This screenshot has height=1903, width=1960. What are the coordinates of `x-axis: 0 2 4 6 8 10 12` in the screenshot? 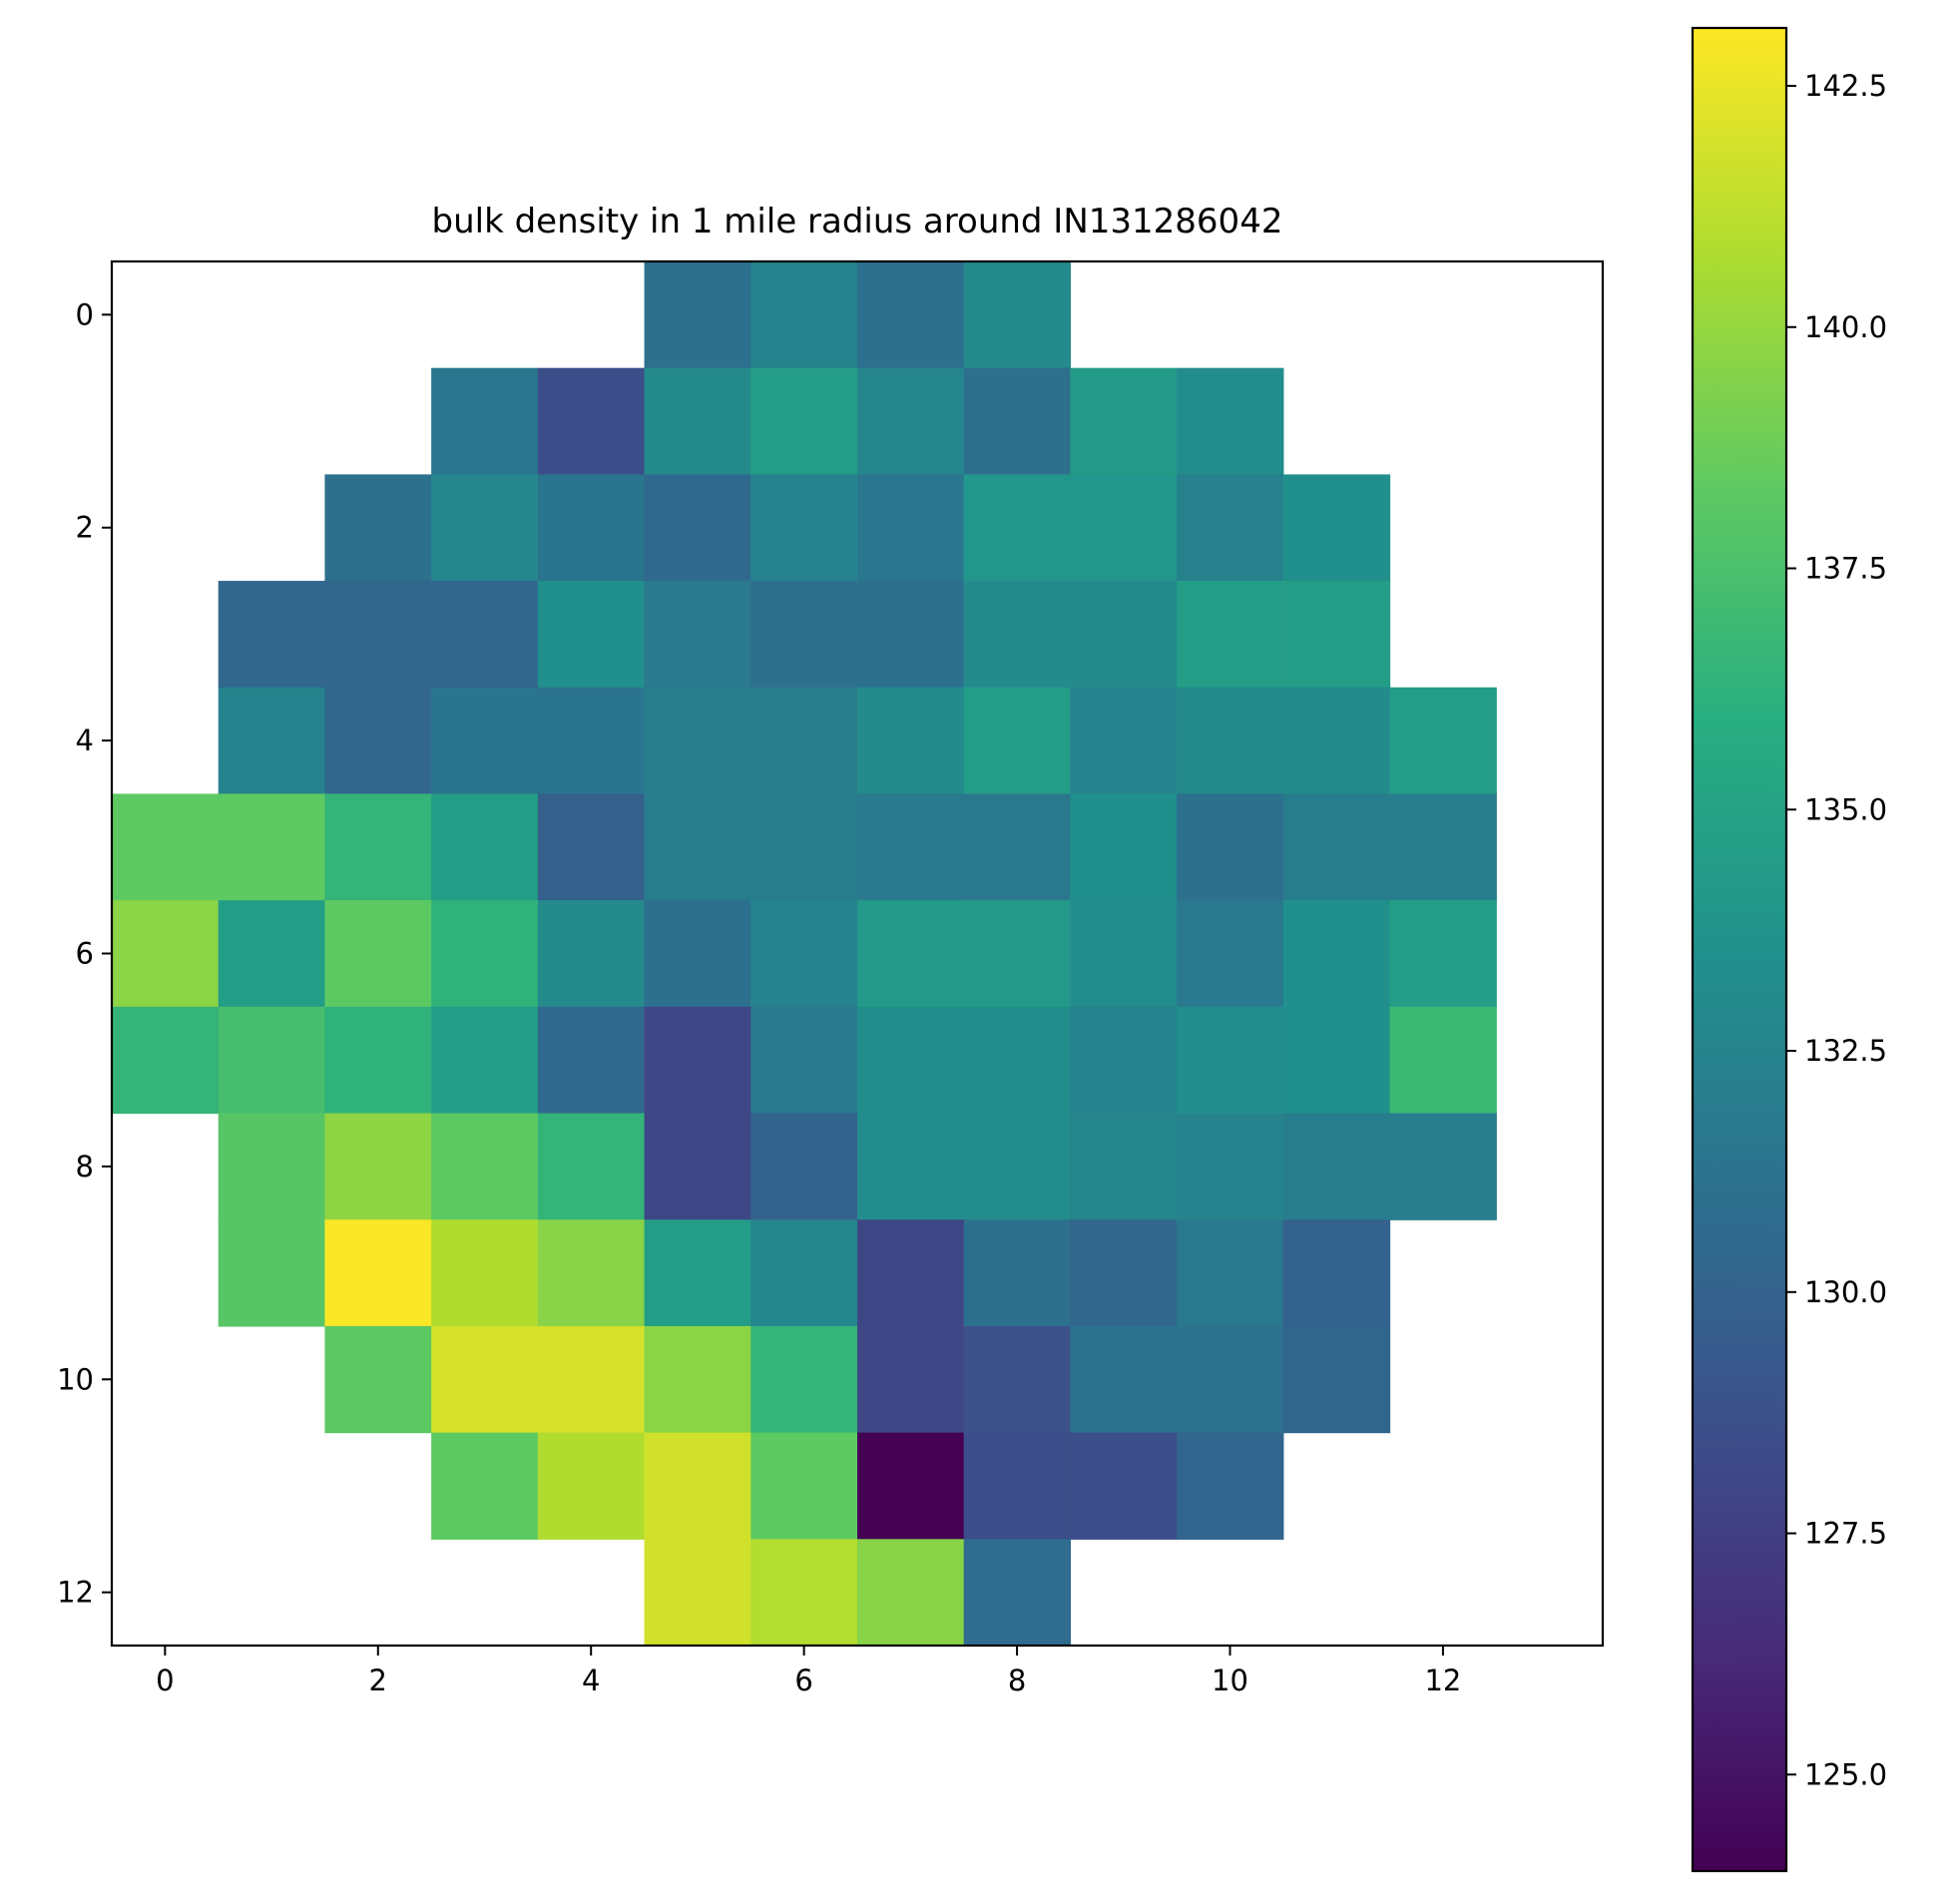 It's located at (808, 1671).